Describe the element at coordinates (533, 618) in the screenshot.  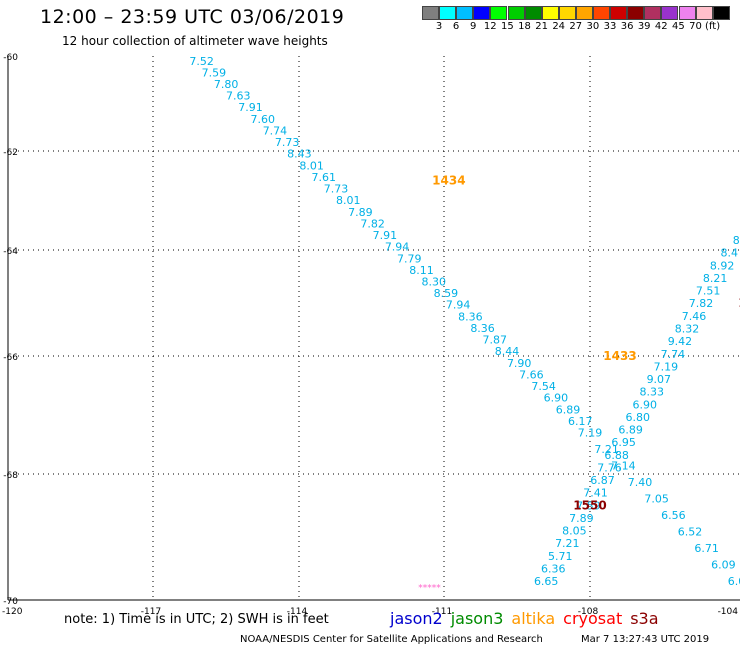
I see `satellite-altika: altika` at that location.